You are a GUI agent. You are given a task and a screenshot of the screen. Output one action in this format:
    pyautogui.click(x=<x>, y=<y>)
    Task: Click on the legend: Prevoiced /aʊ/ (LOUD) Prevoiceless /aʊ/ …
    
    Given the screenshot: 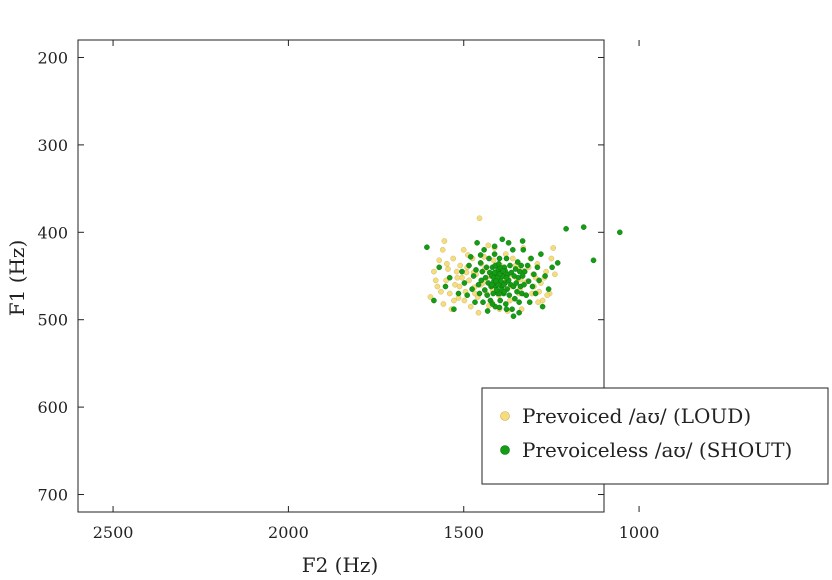 What is the action you would take?
    pyautogui.click(x=655, y=436)
    